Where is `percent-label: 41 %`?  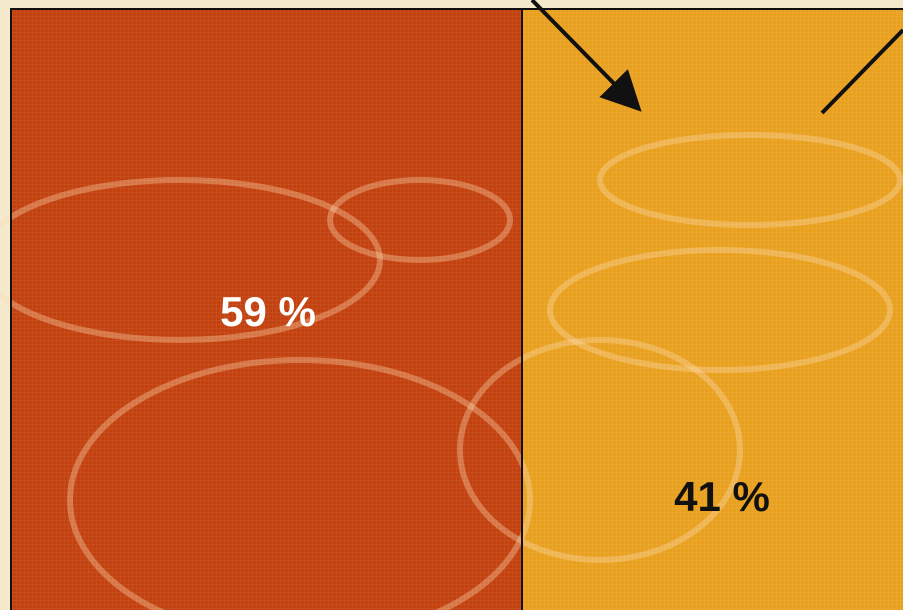
percent-label: 41 % is located at coordinates (722, 496).